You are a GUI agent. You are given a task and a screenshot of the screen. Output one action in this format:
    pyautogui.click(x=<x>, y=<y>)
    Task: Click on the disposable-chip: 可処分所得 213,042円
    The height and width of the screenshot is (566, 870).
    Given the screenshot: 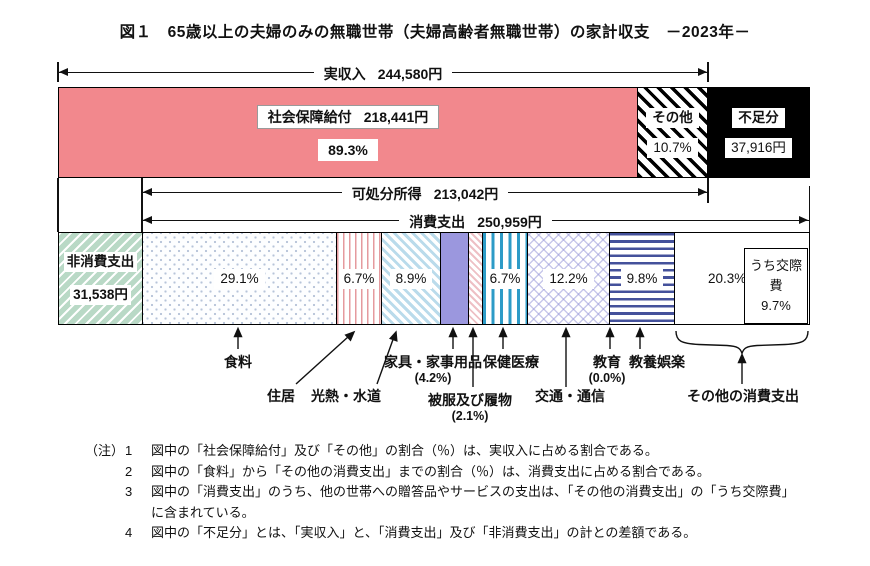 What is the action you would take?
    pyautogui.click(x=425, y=193)
    